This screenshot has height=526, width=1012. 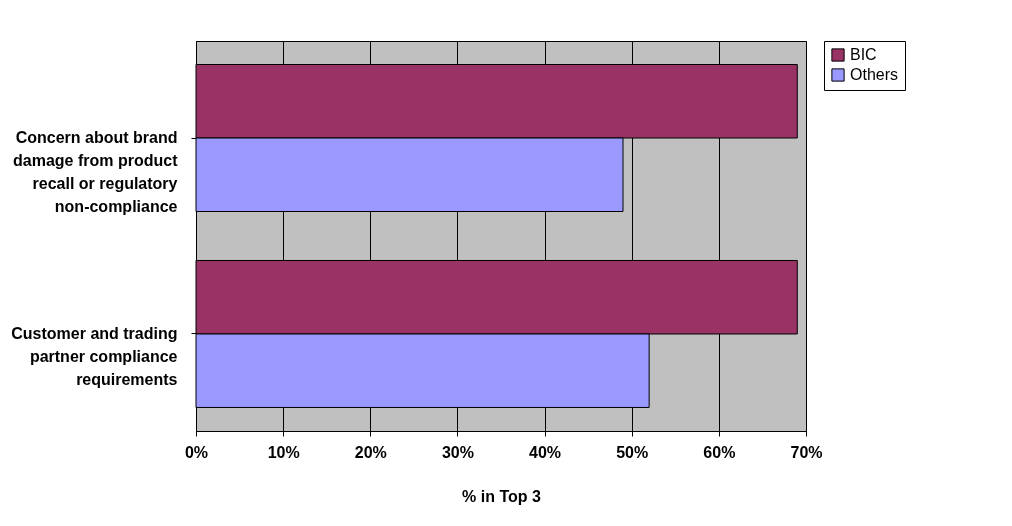 I want to click on y-tick-label: Customer and trading partner compliance requirements, so click(x=94, y=356).